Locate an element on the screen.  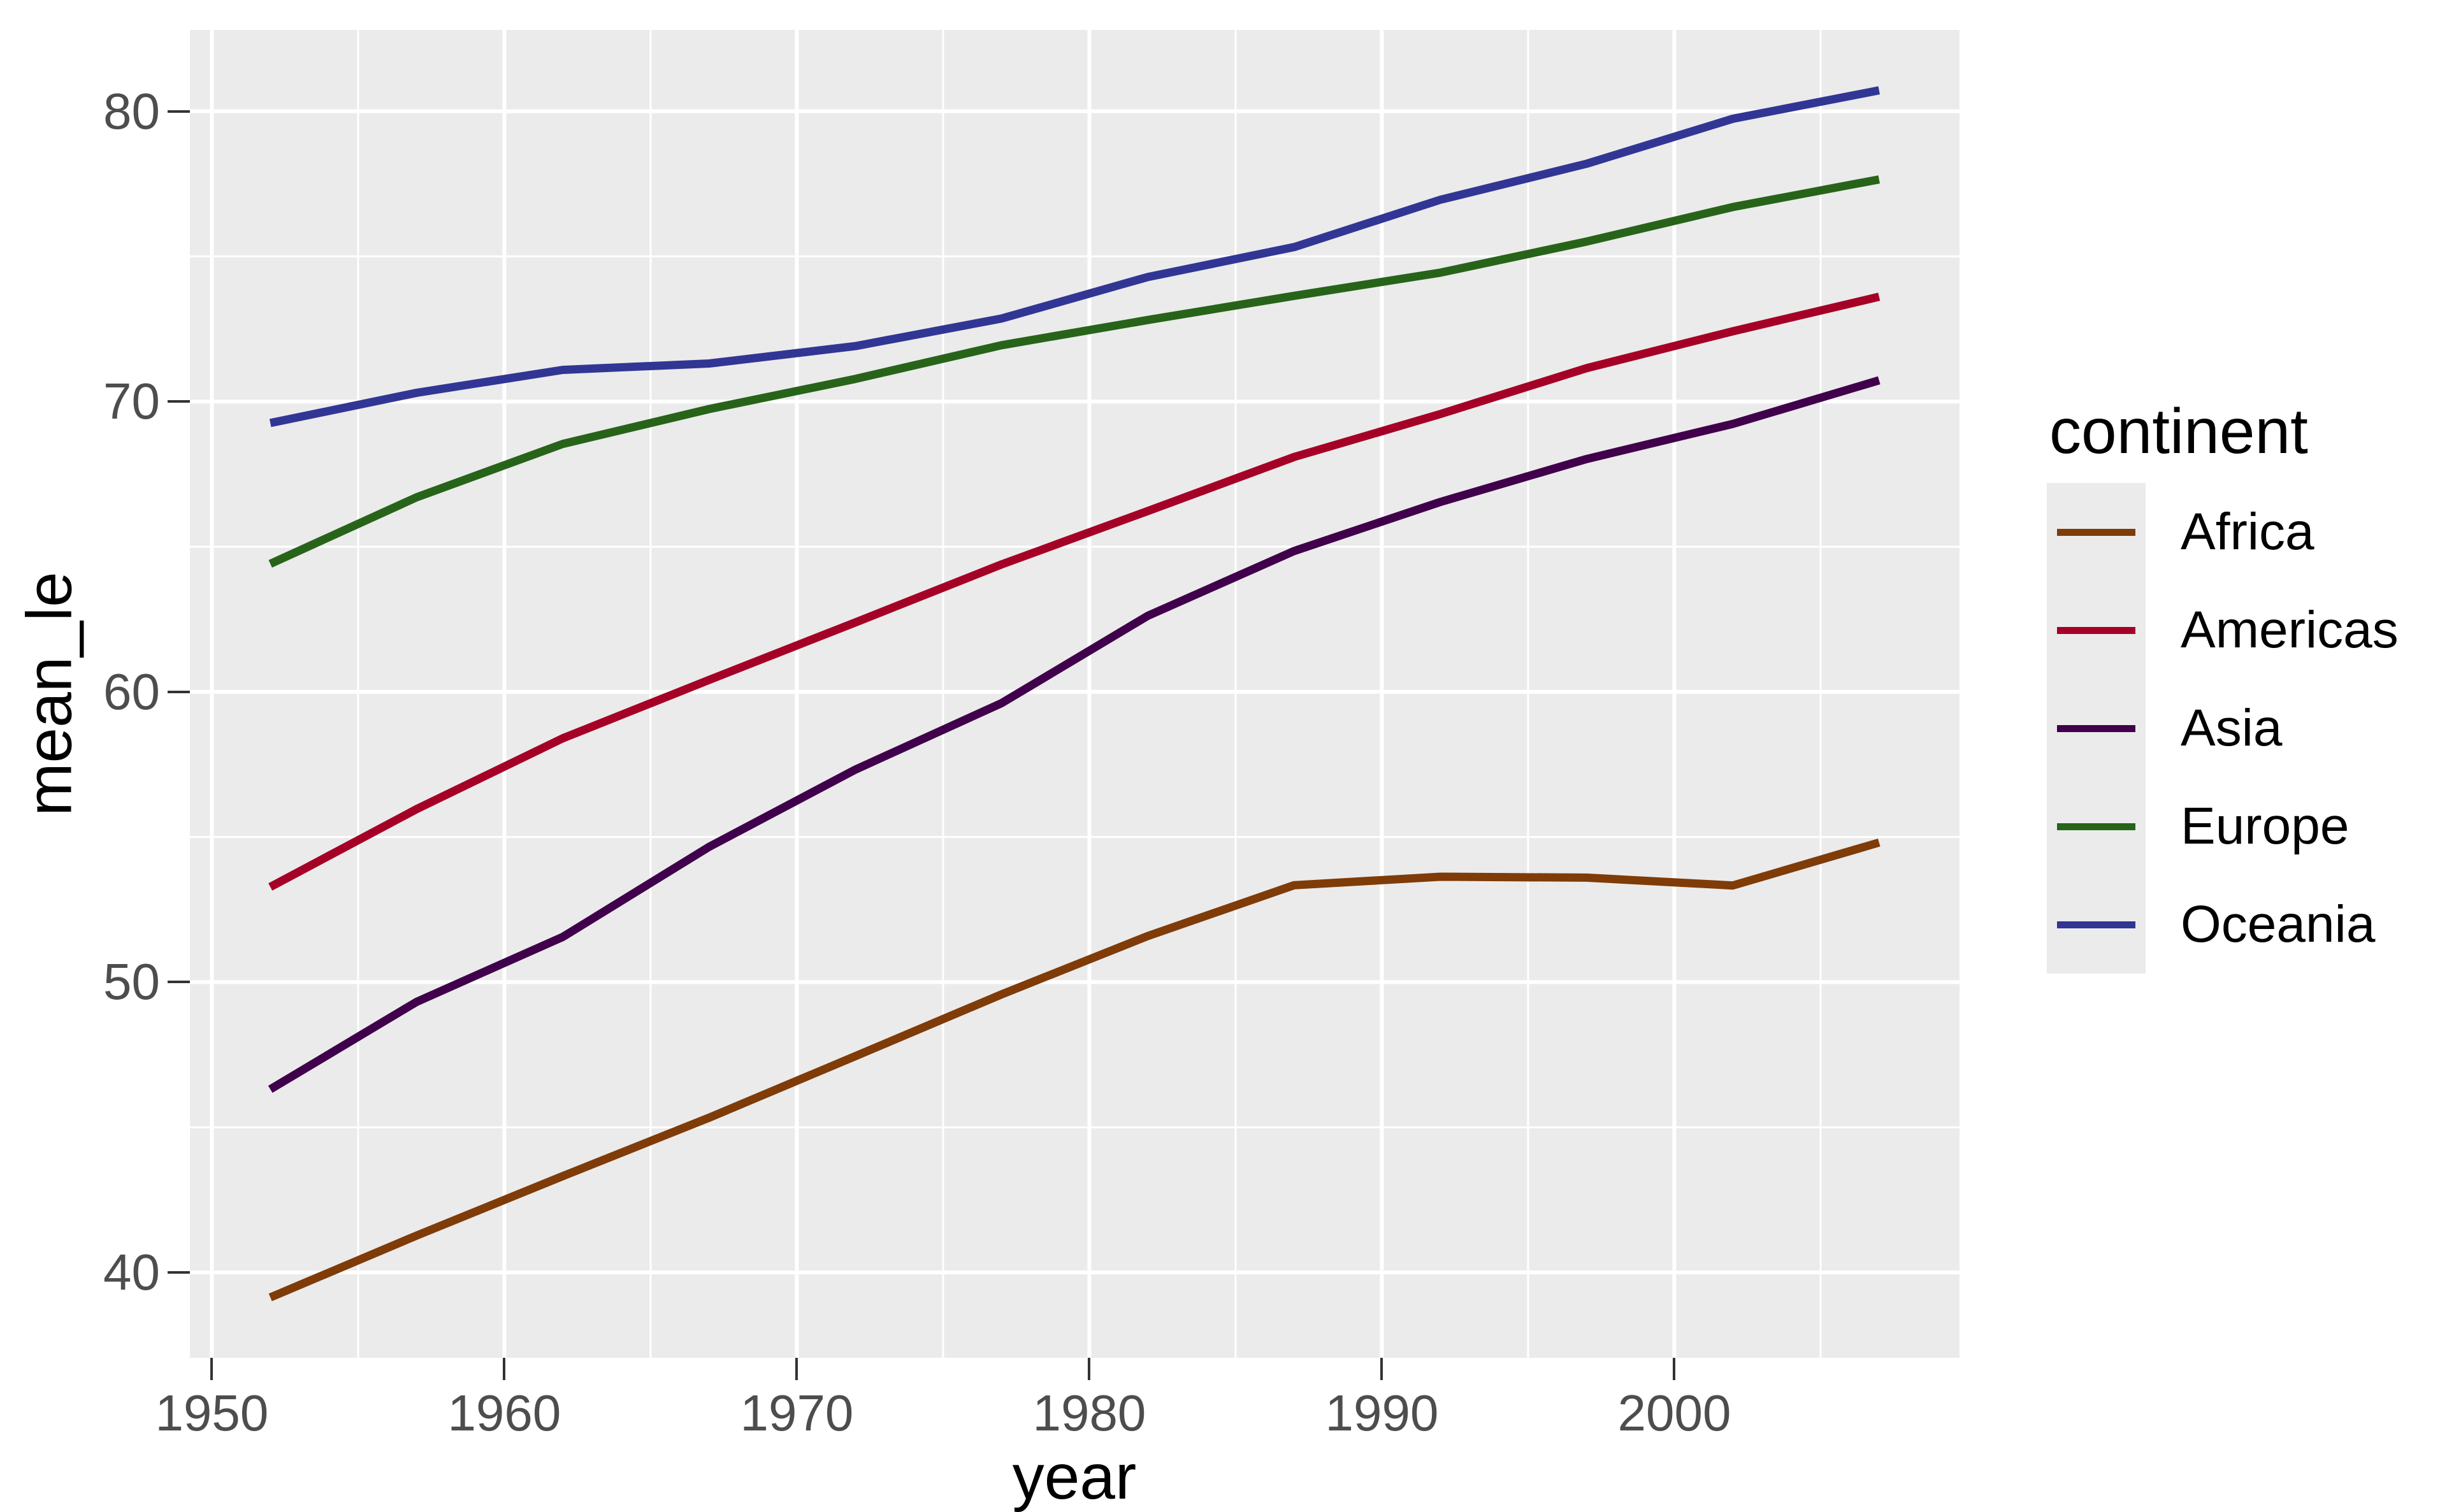
x-axis-title: year is located at coordinates (1074, 1476).